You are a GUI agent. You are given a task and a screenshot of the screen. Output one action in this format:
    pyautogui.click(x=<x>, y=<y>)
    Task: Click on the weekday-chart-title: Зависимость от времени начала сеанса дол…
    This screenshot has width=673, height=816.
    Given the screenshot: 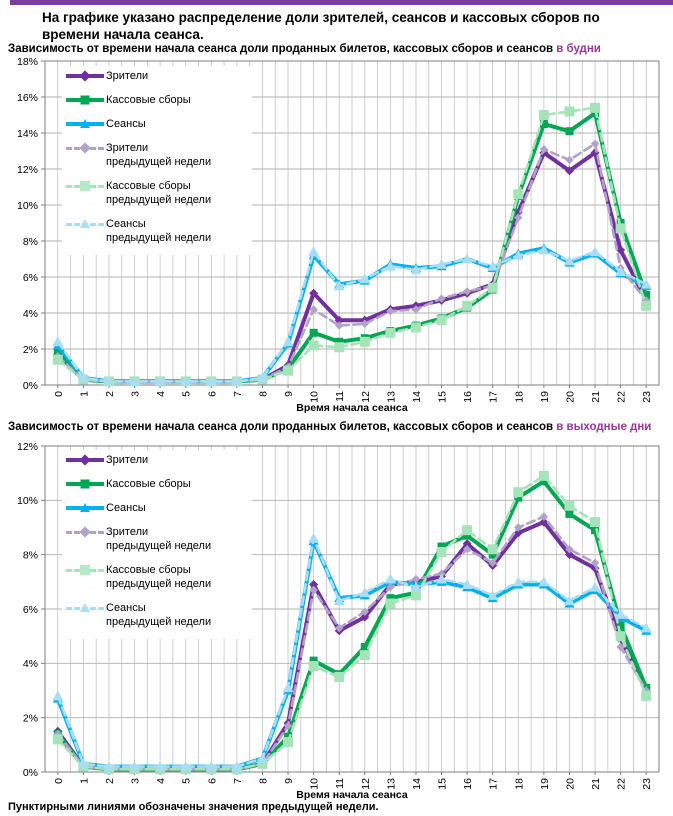 What is the action you would take?
    pyautogui.click(x=304, y=49)
    